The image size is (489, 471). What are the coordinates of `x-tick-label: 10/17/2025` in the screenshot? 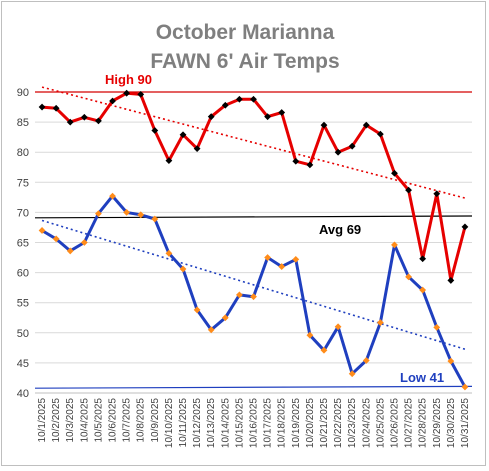 It's located at (268, 423).